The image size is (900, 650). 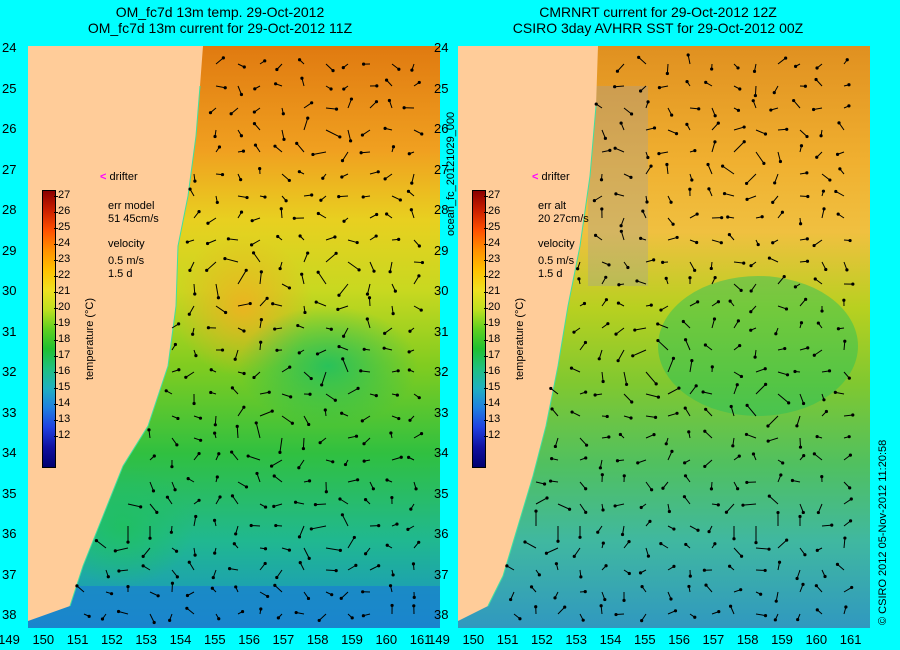 I want to click on longitude-label: 149, so click(x=439, y=639).